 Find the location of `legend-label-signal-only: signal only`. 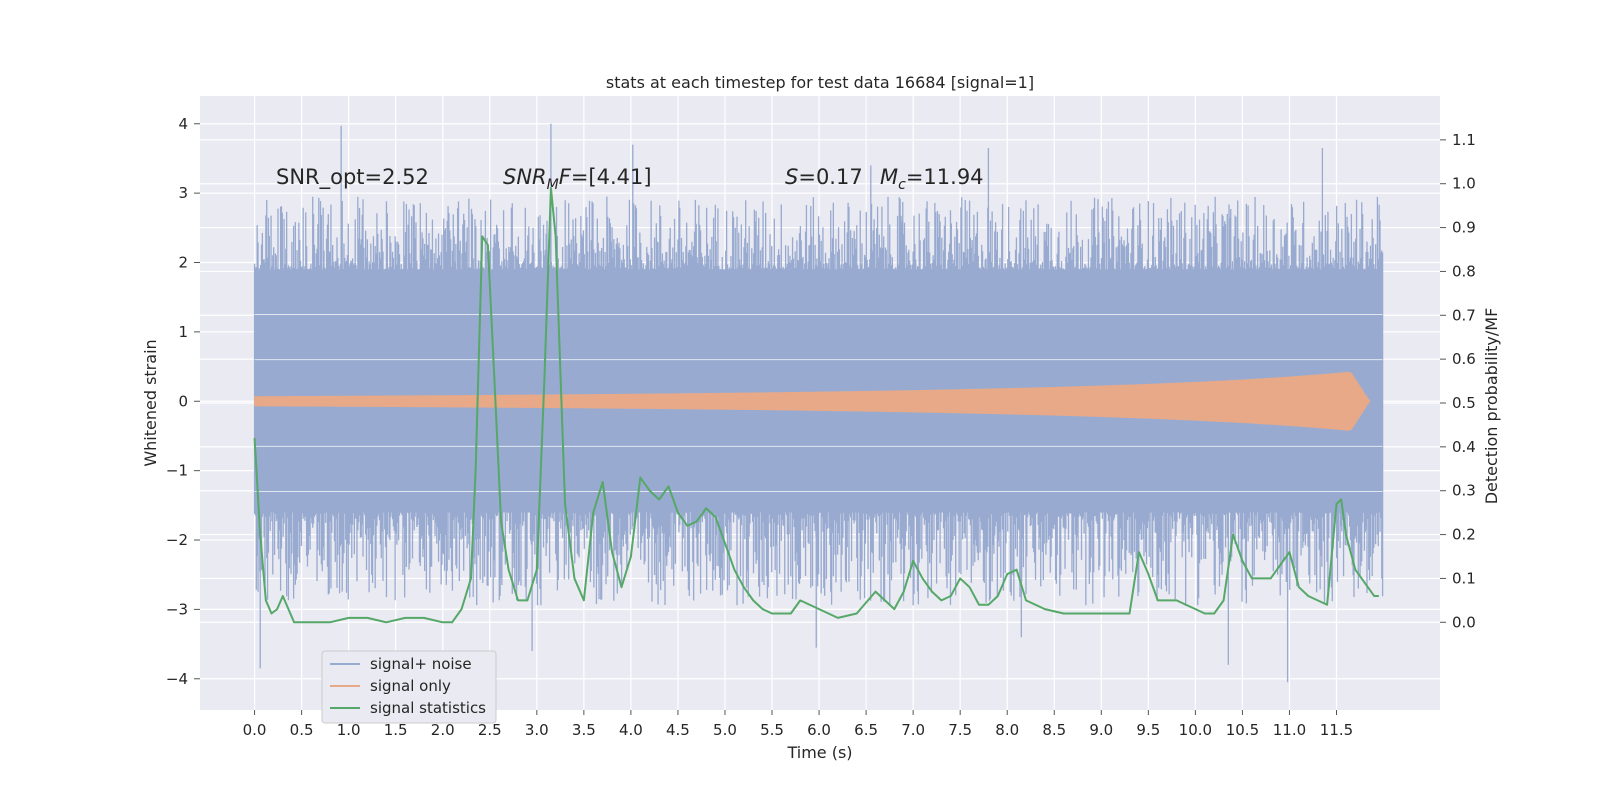

legend-label-signal-only: signal only is located at coordinates (410, 686).